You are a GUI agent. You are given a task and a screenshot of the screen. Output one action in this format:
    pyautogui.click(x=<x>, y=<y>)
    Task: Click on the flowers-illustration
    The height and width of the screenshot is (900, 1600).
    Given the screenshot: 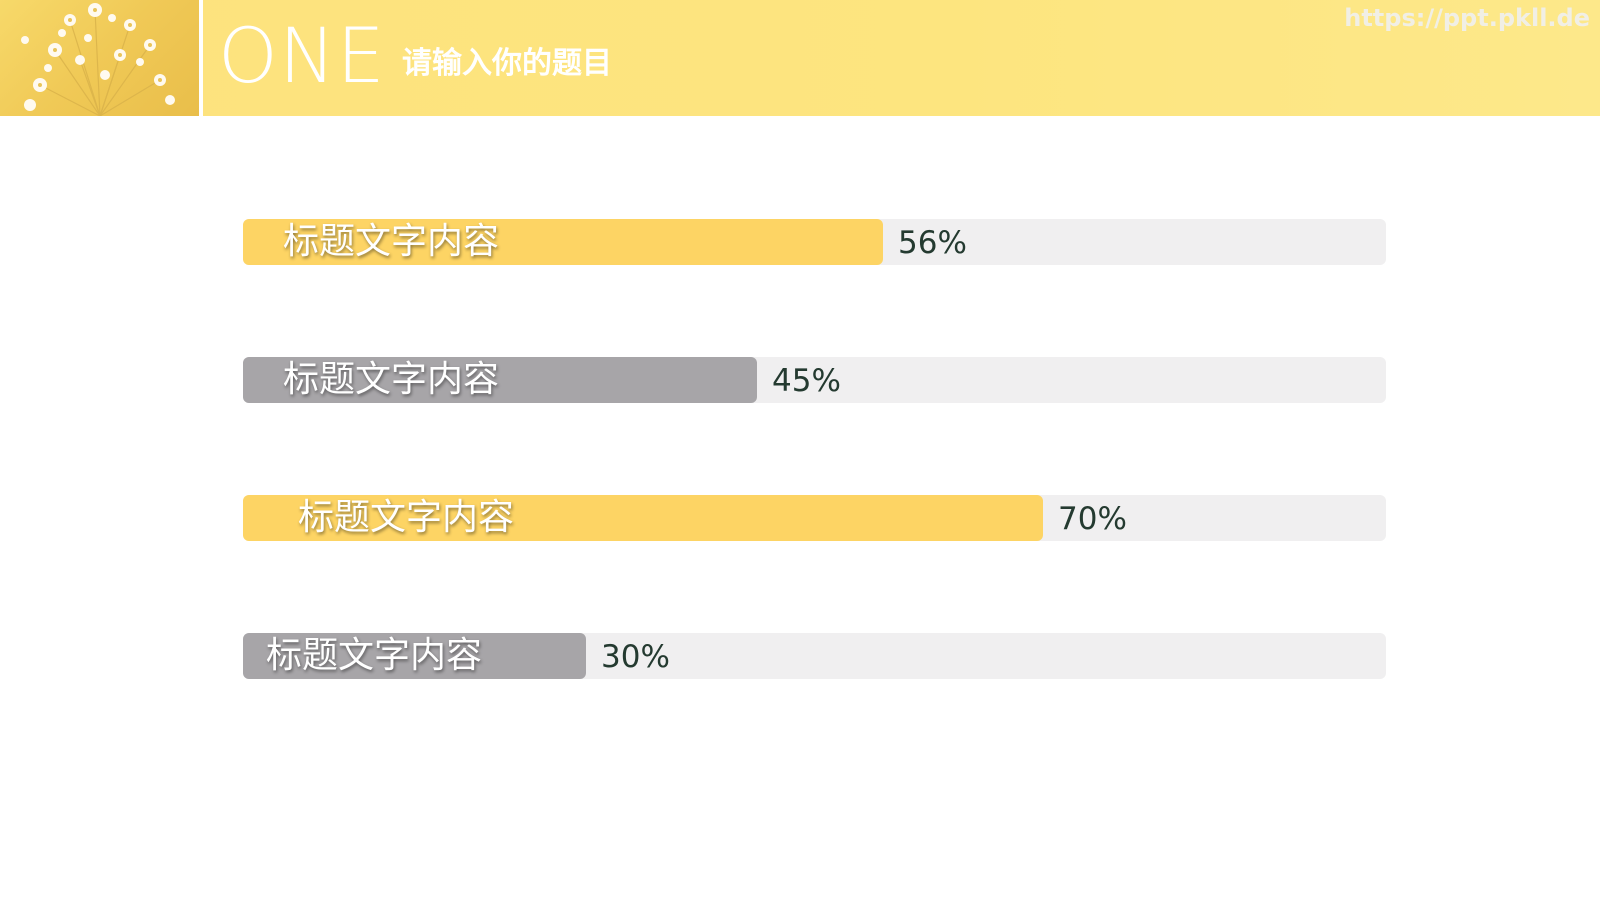 What is the action you would take?
    pyautogui.click(x=98, y=59)
    